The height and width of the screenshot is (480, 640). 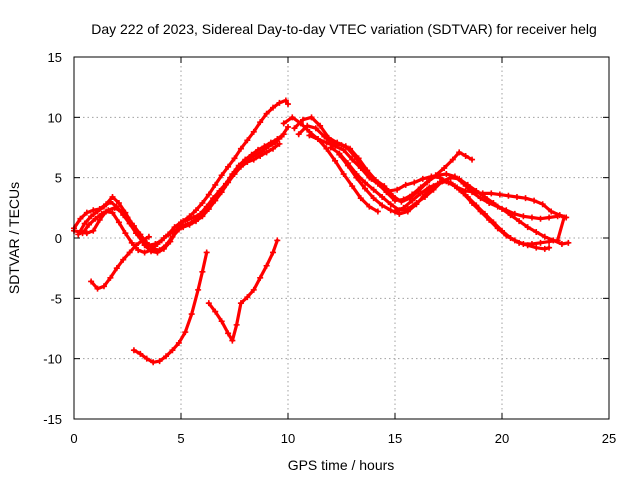 What do you see at coordinates (288, 438) in the screenshot?
I see `x-tick-label: 10` at bounding box center [288, 438].